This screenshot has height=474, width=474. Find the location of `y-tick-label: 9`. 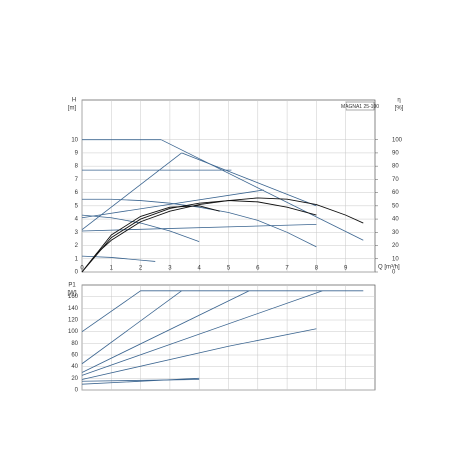

y-tick-label: 9 is located at coordinates (77, 154).